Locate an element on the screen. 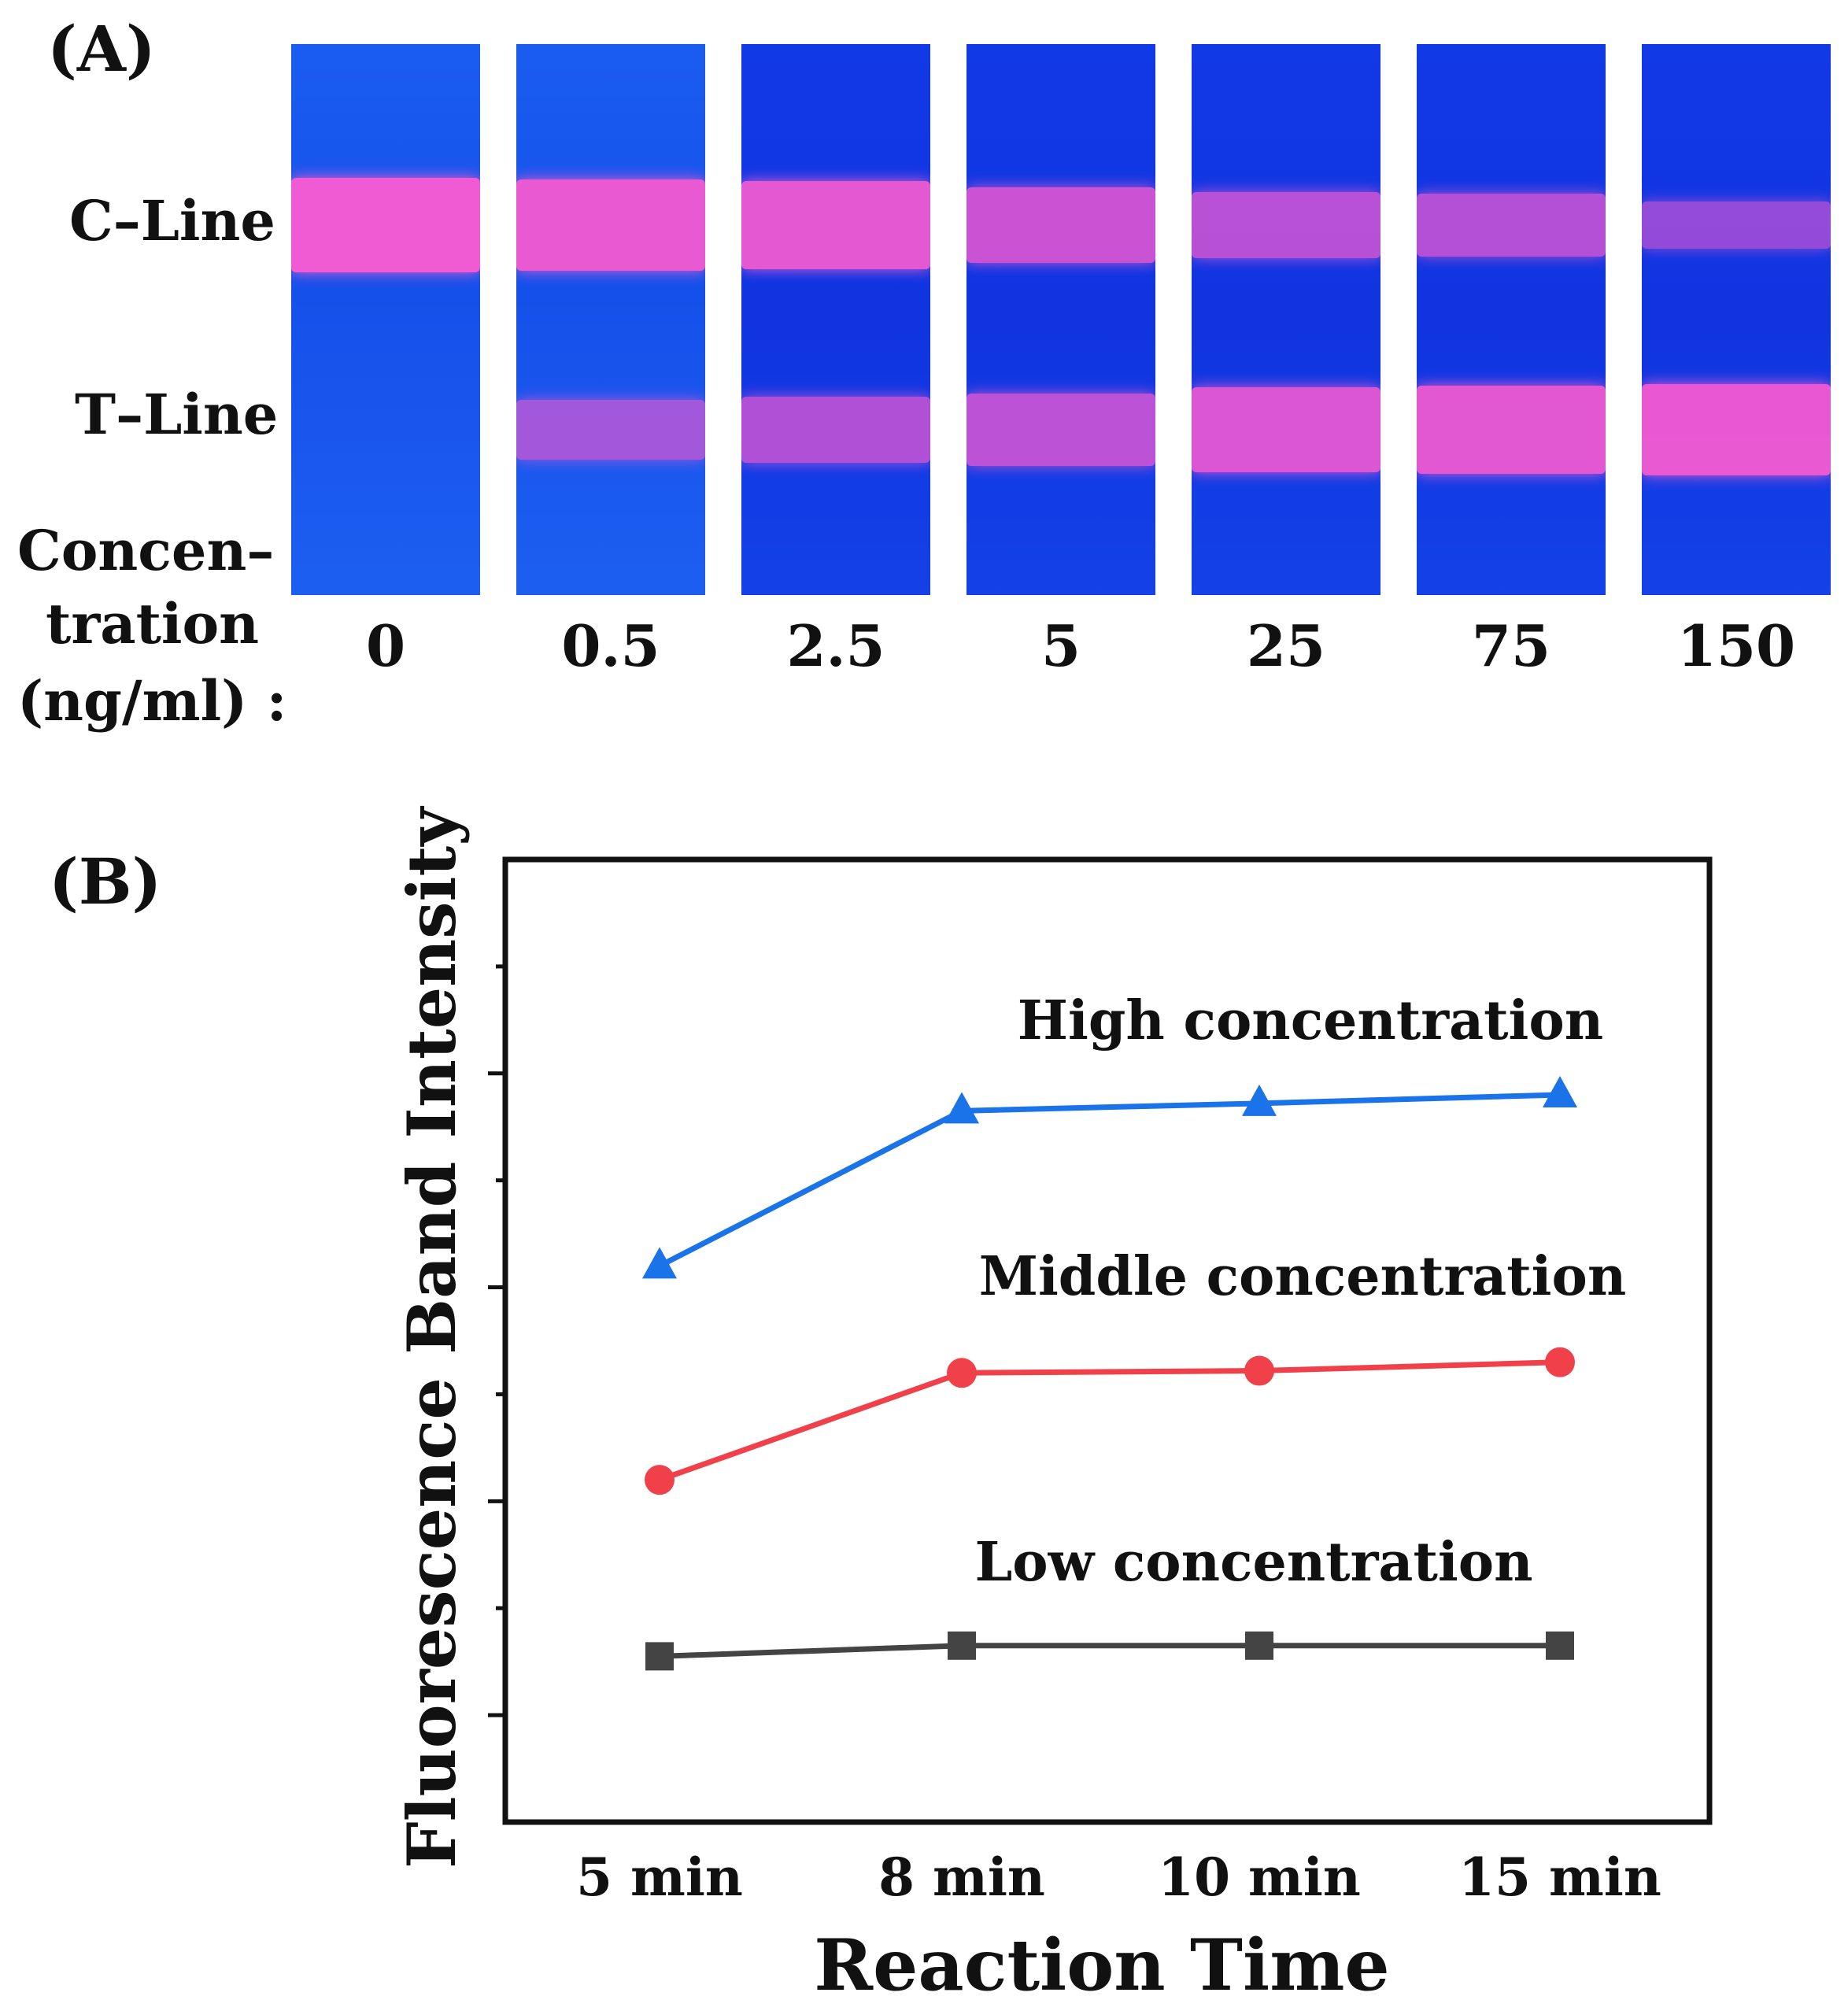 The image size is (1848, 2011). series-circle is located at coordinates (1110, 1421).